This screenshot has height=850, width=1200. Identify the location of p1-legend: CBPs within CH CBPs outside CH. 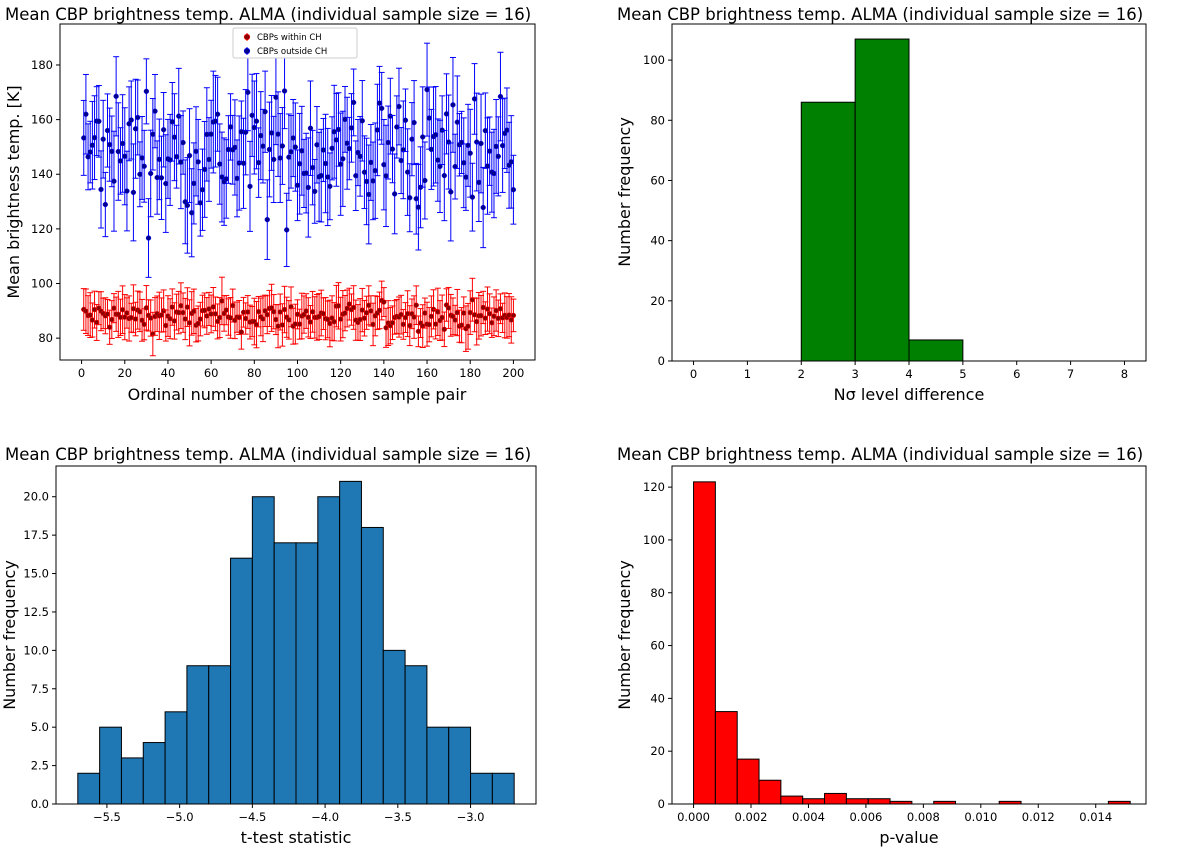
(295, 43).